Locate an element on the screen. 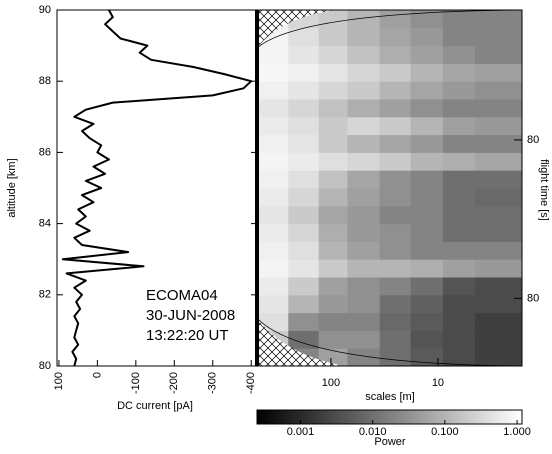  y-tick-label: 84 is located at coordinates (45, 224).